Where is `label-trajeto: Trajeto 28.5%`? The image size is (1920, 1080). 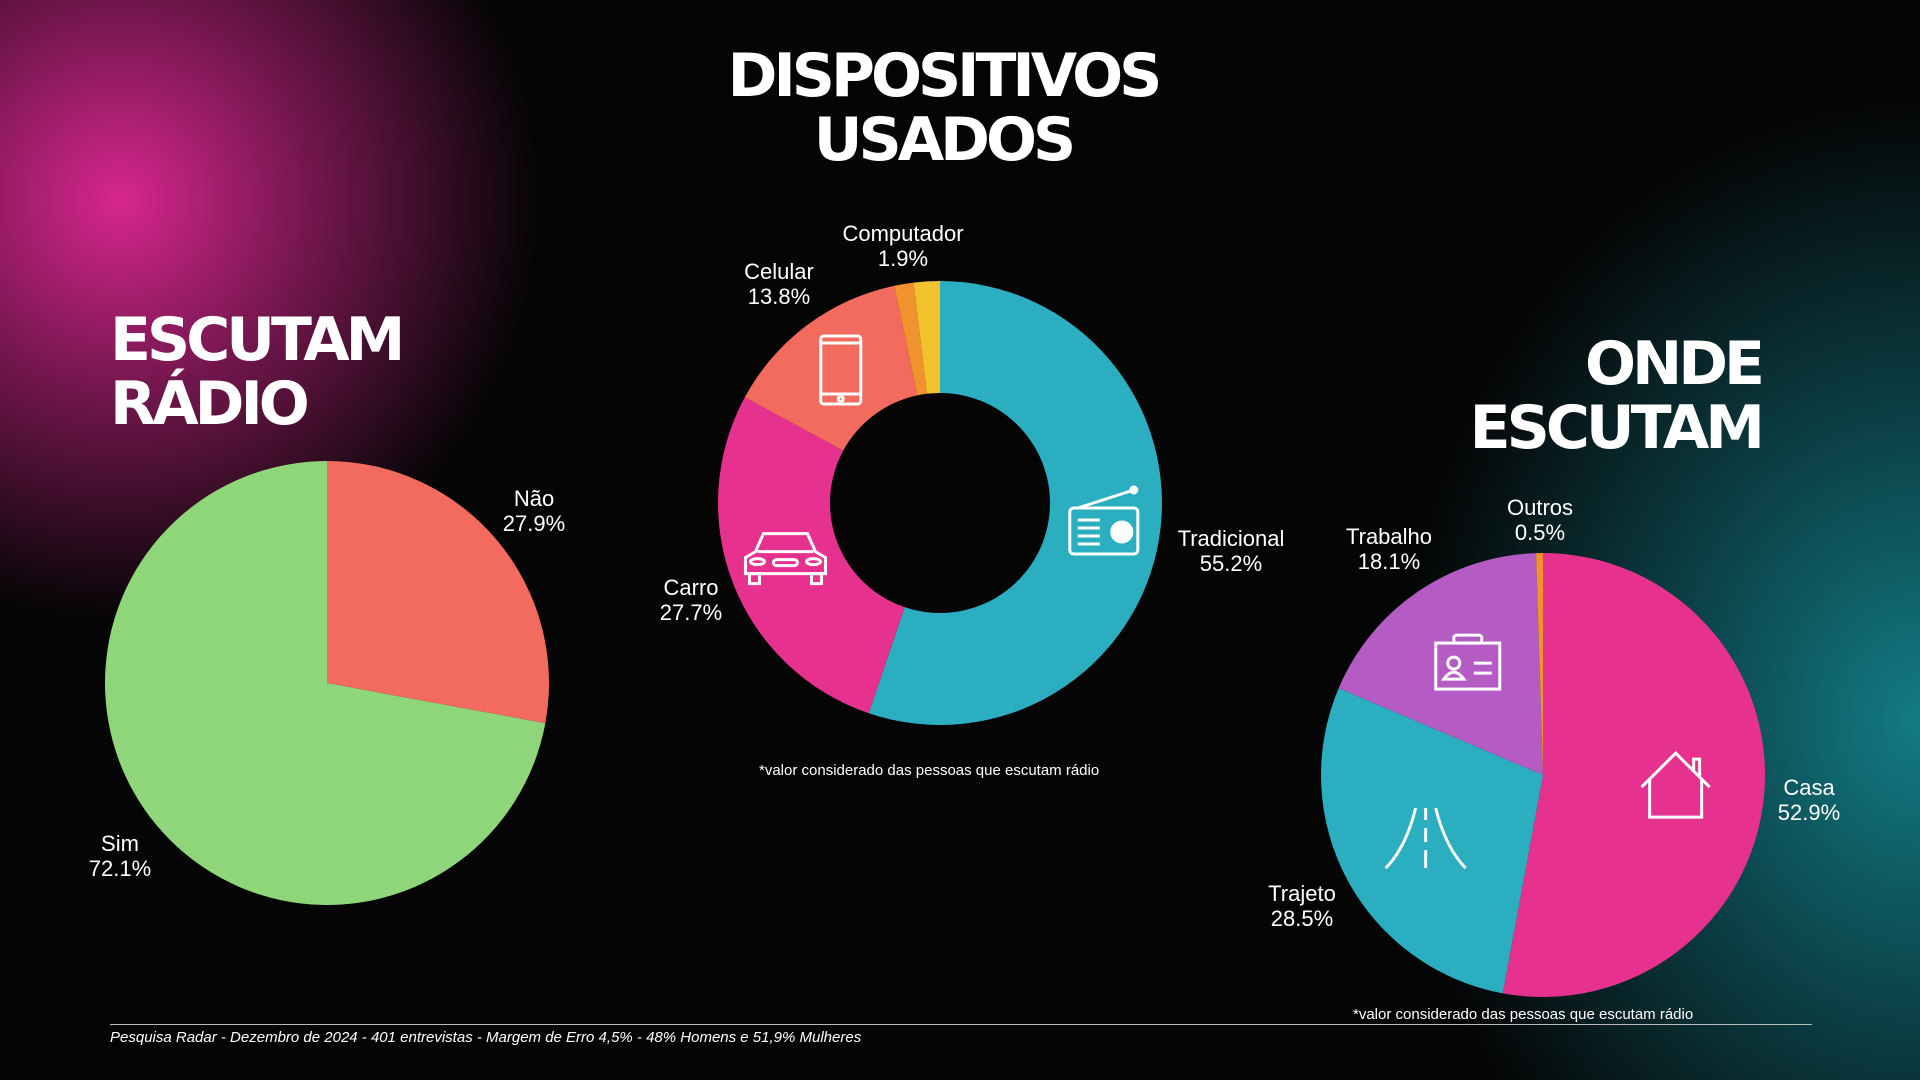 label-trajeto: Trajeto 28.5% is located at coordinates (1302, 906).